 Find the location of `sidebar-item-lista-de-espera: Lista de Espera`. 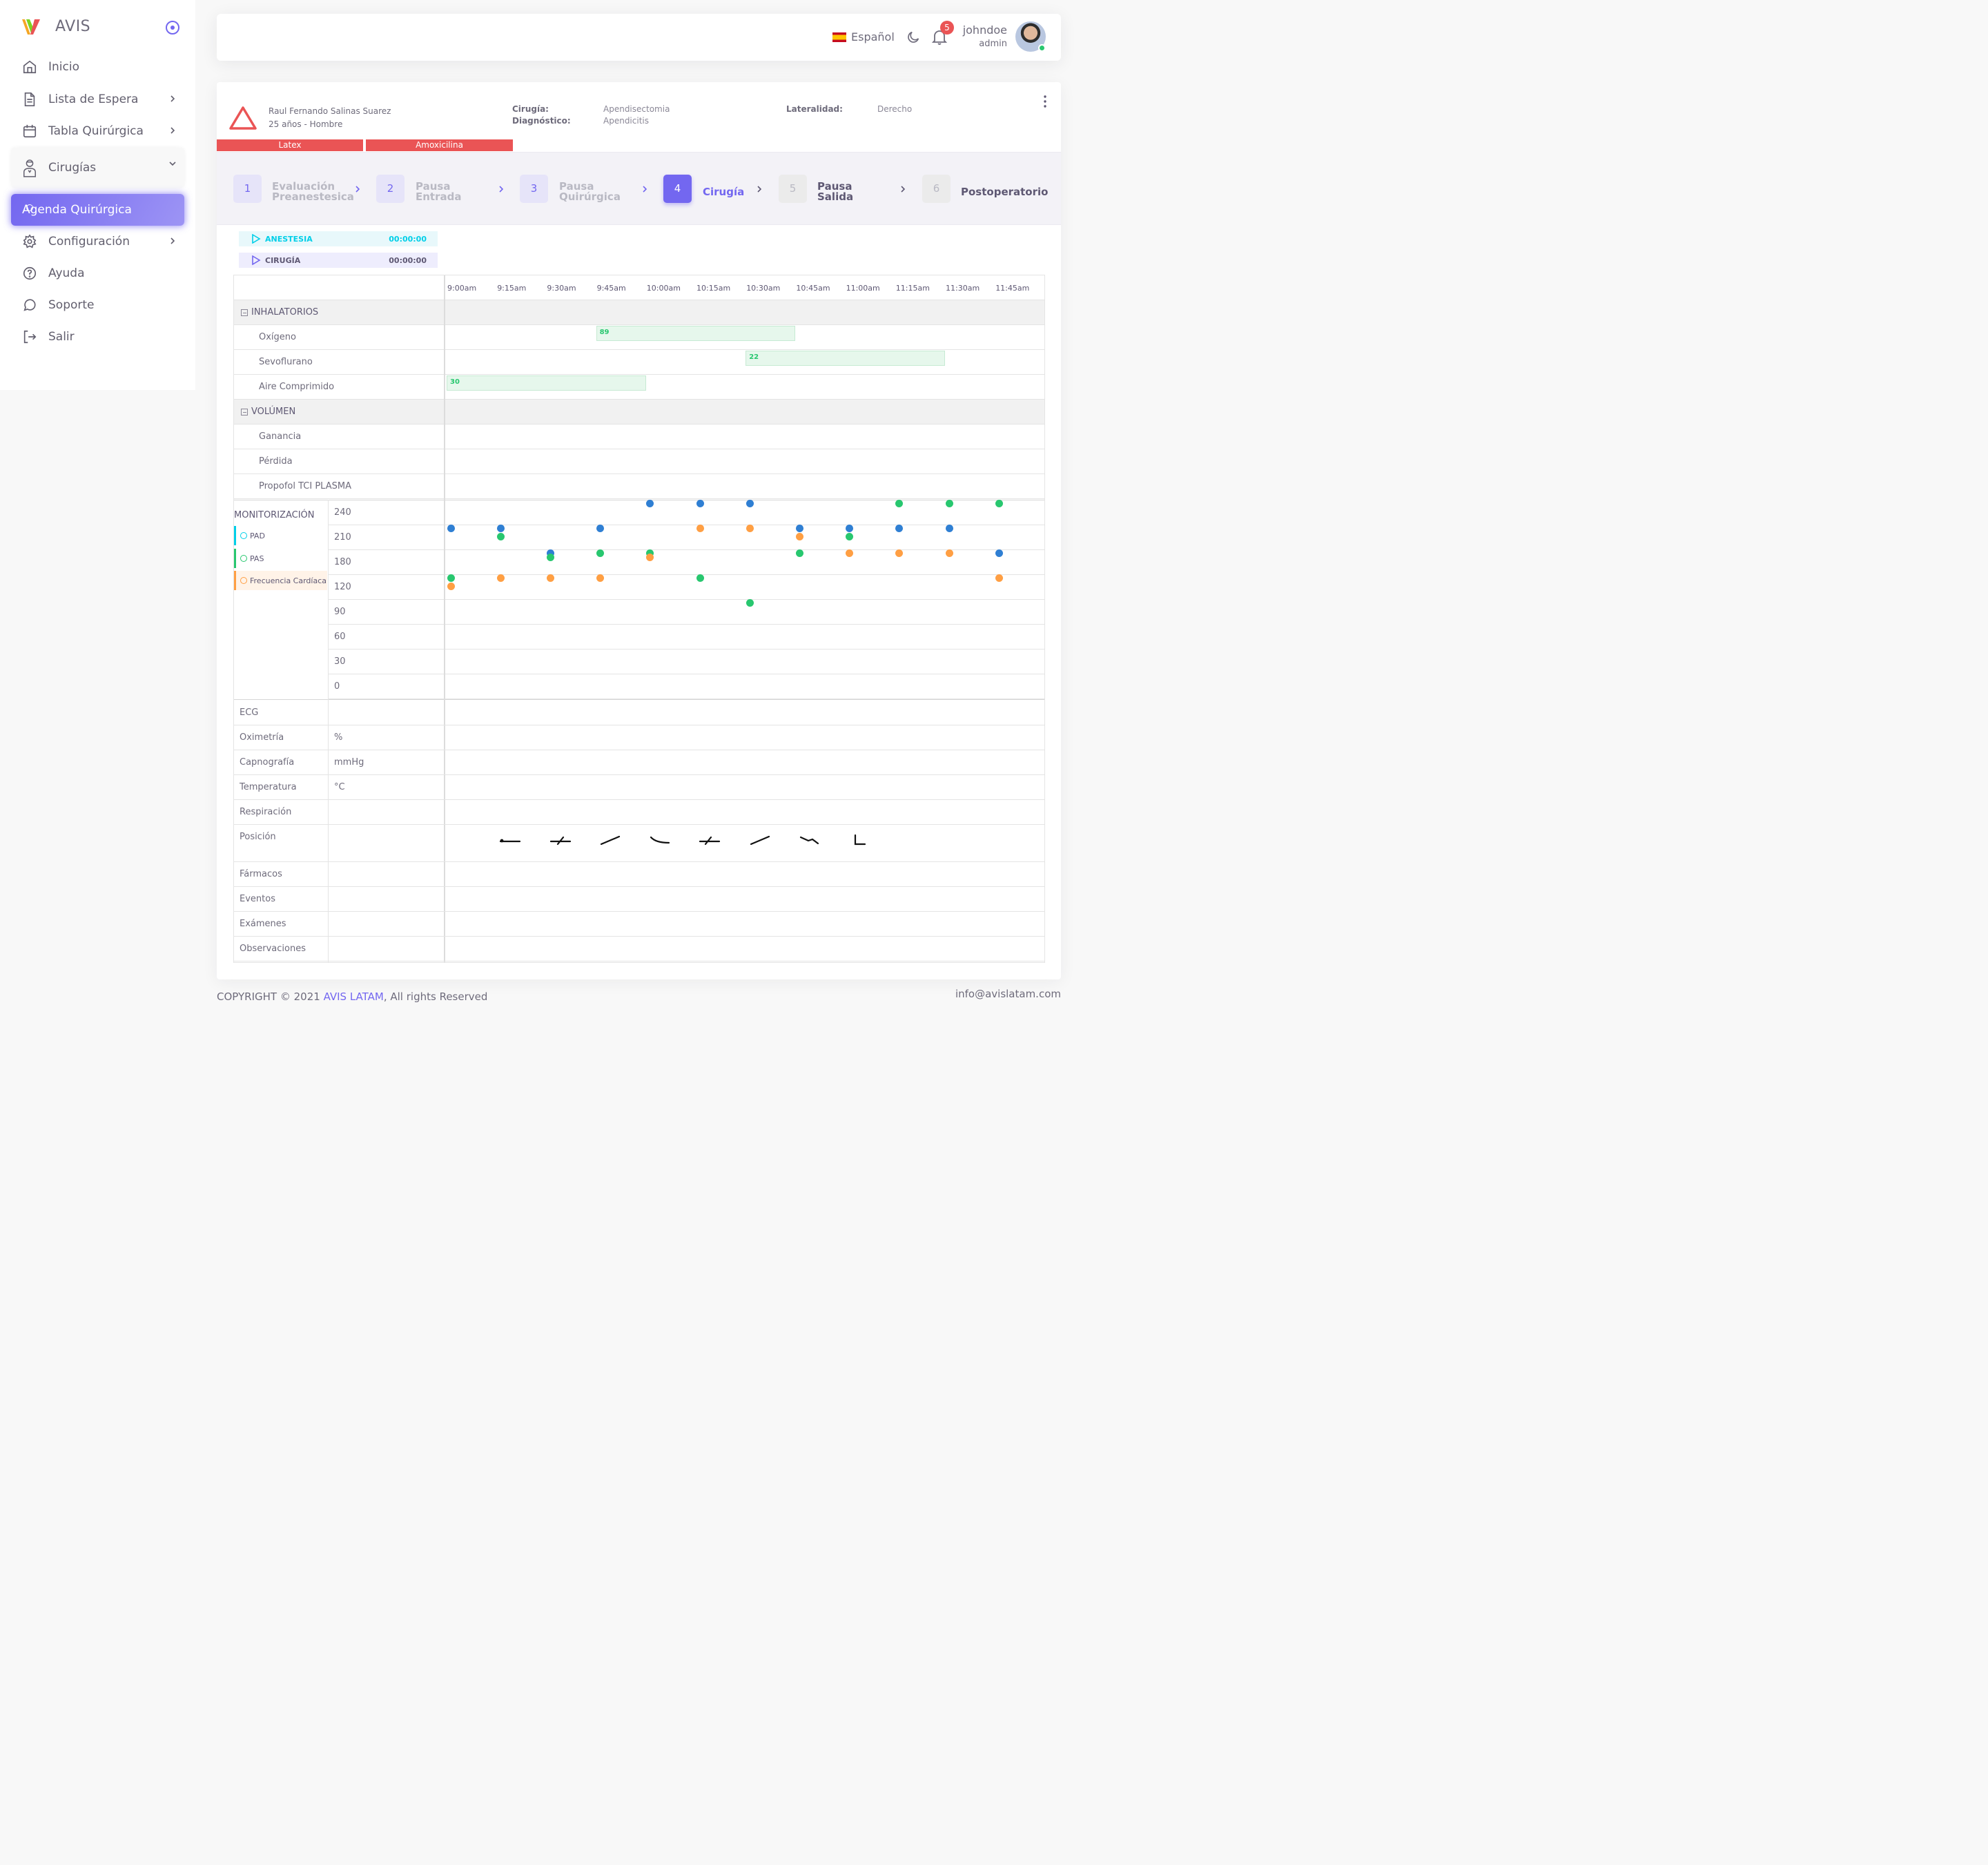

sidebar-item-lista-de-espera: Lista de Espera is located at coordinates (97, 99).